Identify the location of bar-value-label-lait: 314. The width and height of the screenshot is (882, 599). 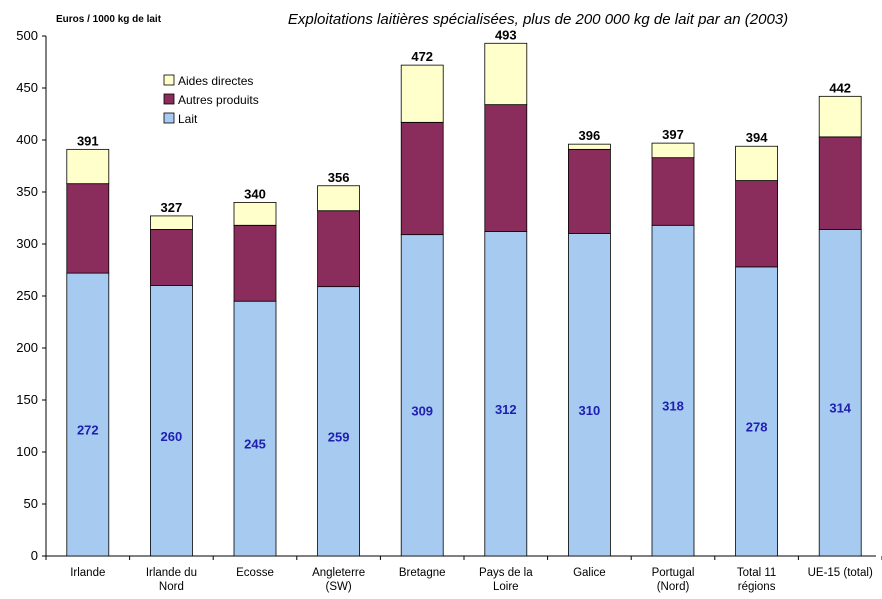
(840, 408).